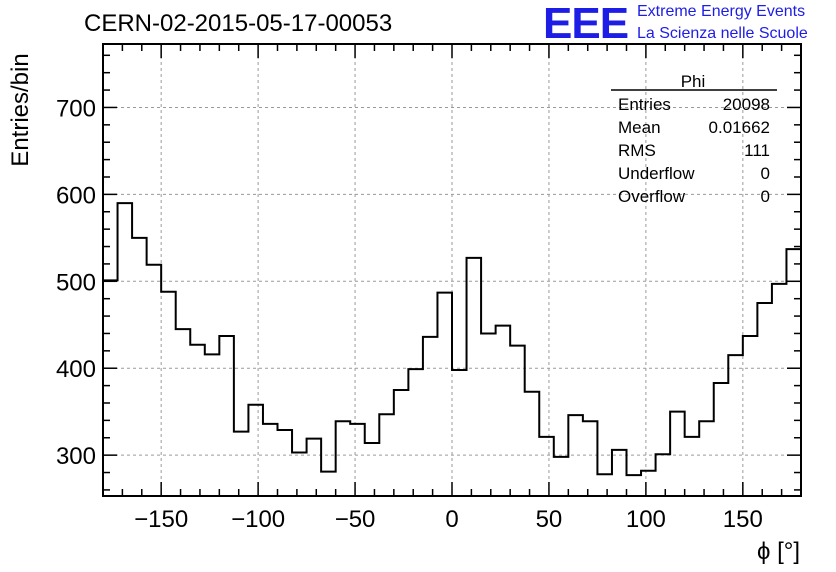 This screenshot has width=836, height=572. I want to click on x-tick-label: −150, so click(161, 519).